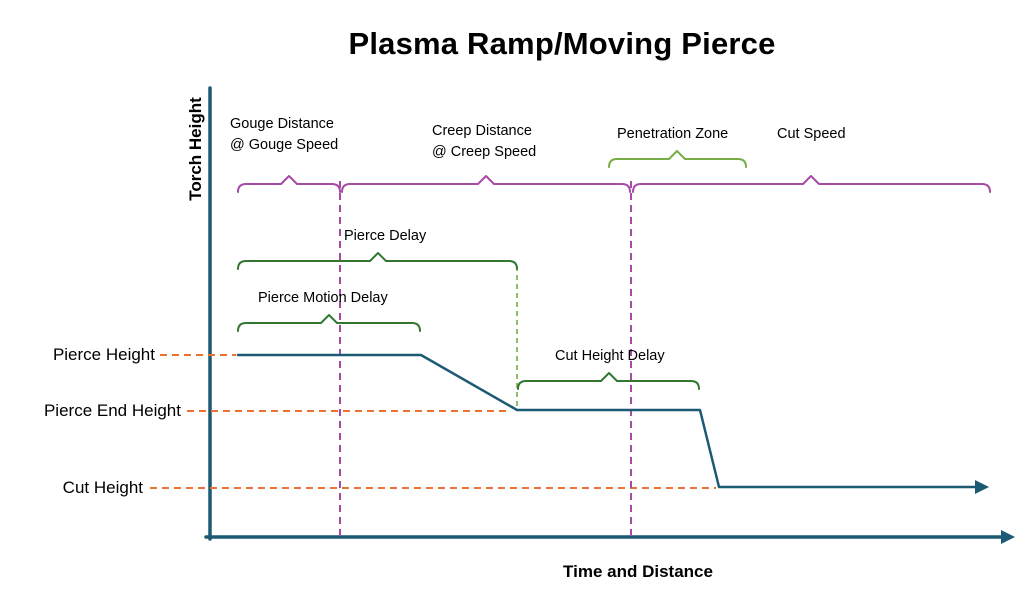 The height and width of the screenshot is (596, 1032). Describe the element at coordinates (610, 356) in the screenshot. I see `cut-height-delay-label: Cut Height Delay` at that location.